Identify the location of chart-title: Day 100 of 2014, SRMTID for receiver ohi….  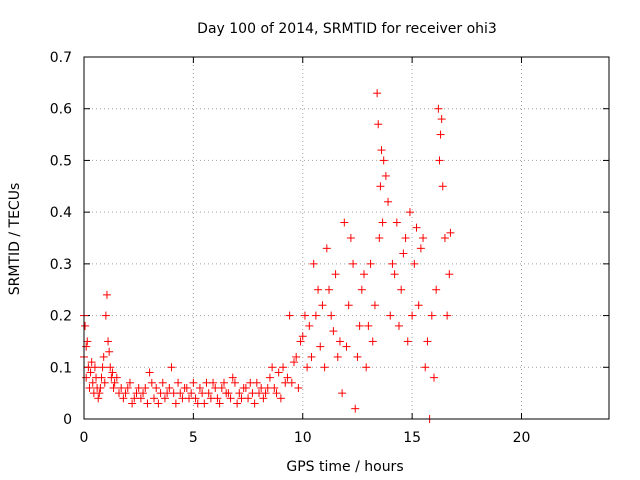
(347, 29).